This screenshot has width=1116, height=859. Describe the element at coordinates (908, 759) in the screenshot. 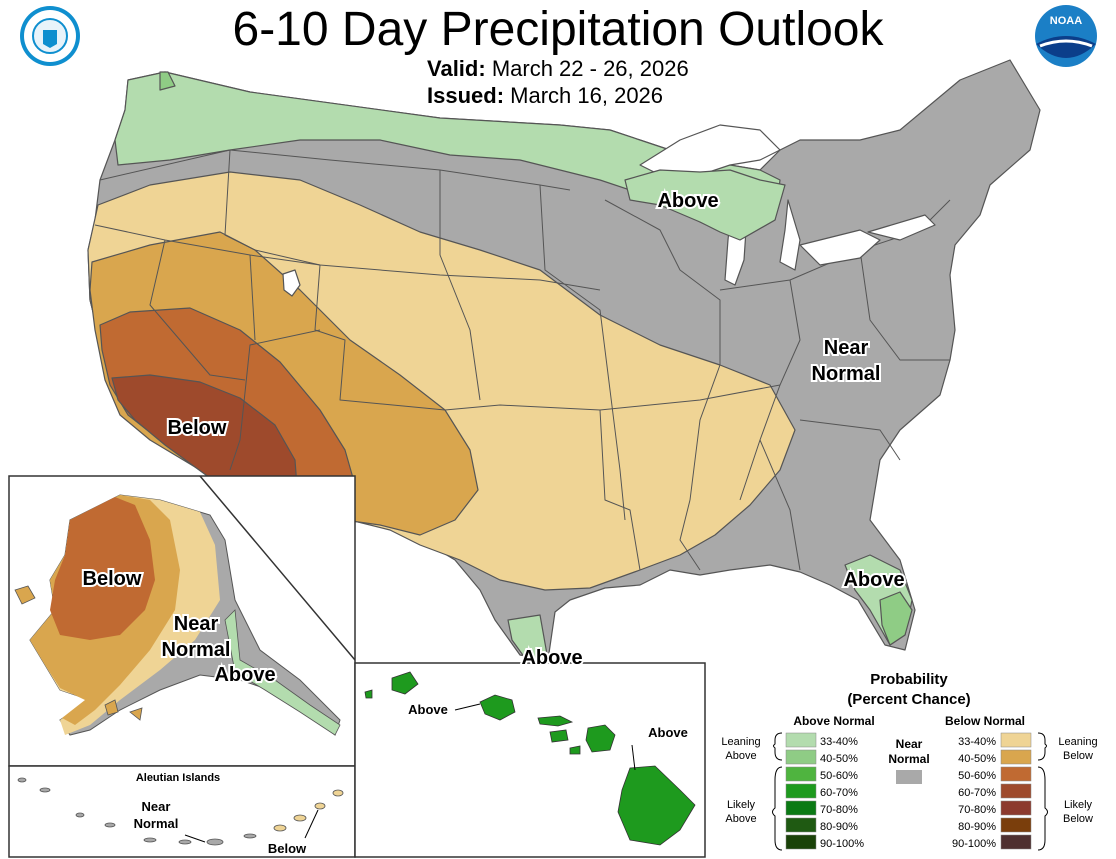

I see `legend-near-2: Normal` at that location.